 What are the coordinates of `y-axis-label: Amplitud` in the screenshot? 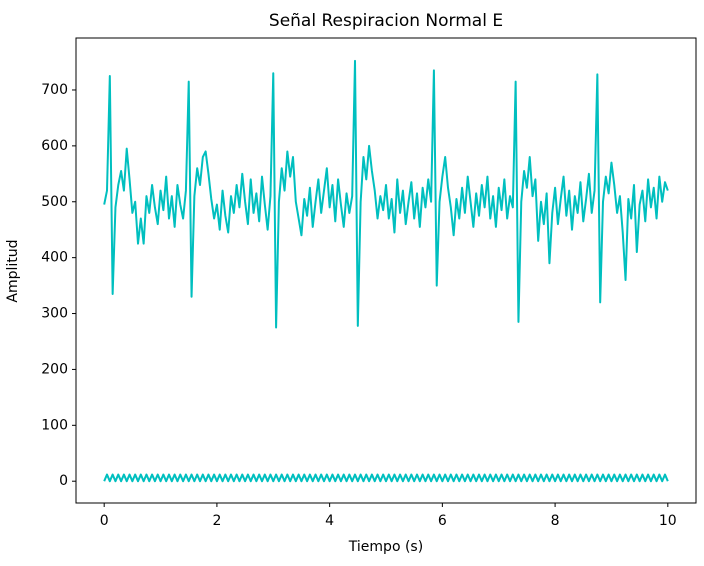 It's located at (13, 270).